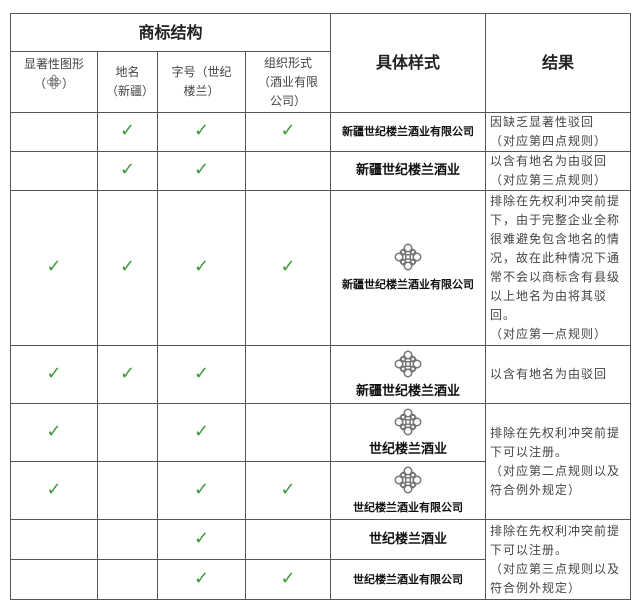  Describe the element at coordinates (558, 132) in the screenshot. I see `result-cell: 因缺乏显著性驳回 （对应第四点规则）` at that location.